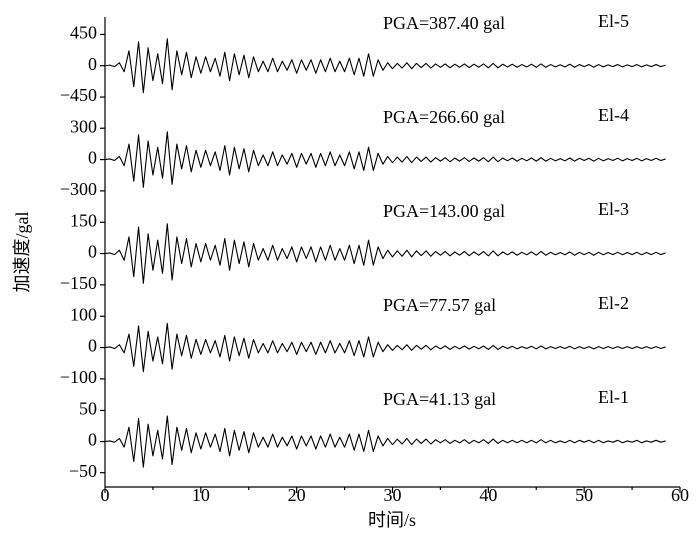 Image resolution: width=700 pixels, height=541 pixels. I want to click on record-name: El-1, so click(613, 397).